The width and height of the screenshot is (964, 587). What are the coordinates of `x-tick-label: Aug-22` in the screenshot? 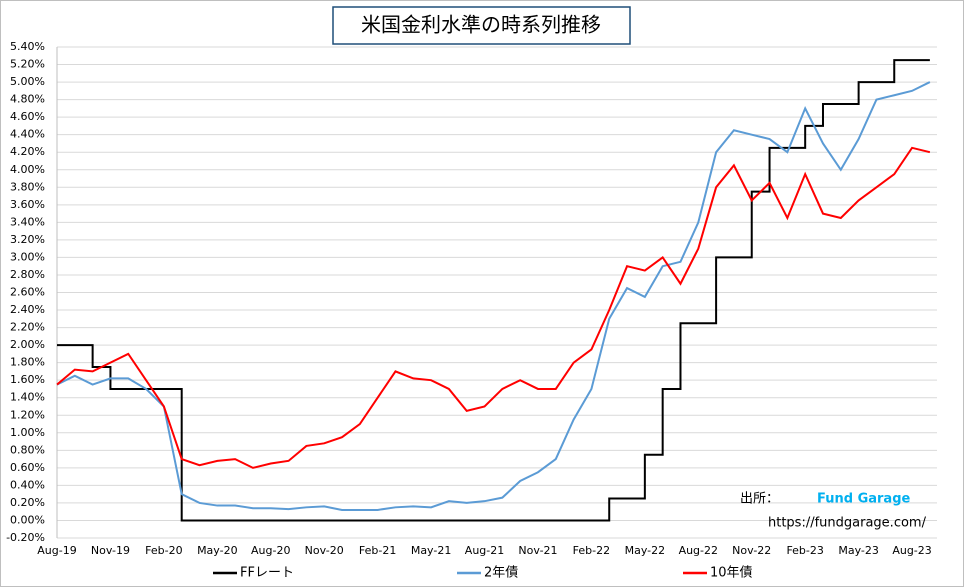 It's located at (698, 550).